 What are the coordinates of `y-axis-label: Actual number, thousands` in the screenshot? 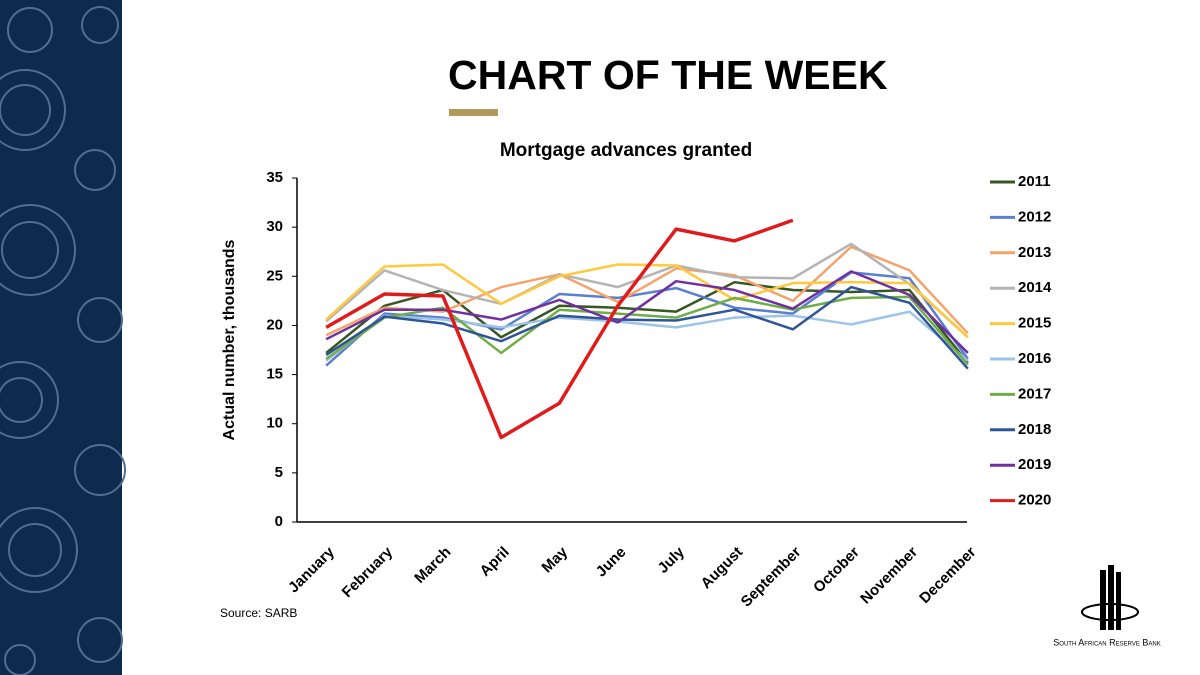 It's located at (229, 339).